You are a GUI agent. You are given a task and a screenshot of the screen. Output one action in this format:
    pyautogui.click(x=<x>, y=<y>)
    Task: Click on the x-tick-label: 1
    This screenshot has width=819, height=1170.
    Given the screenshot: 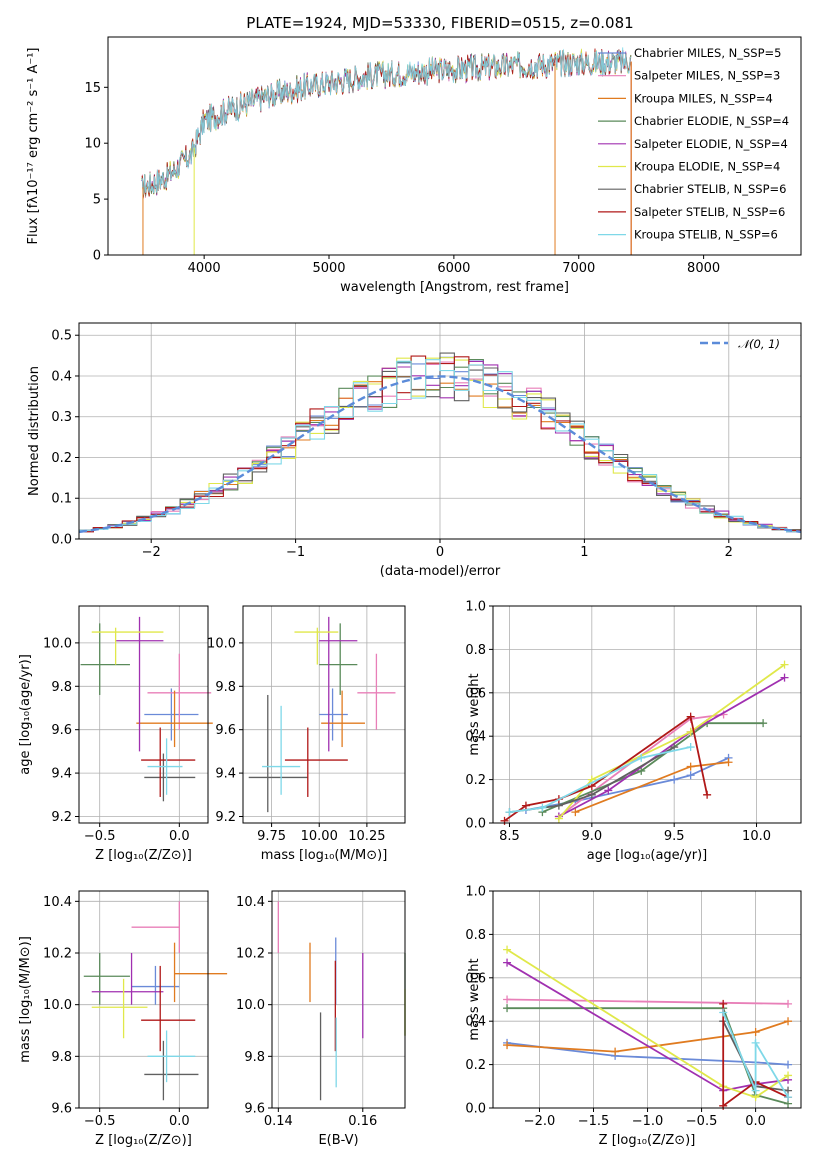 What is the action you would take?
    pyautogui.click(x=584, y=552)
    